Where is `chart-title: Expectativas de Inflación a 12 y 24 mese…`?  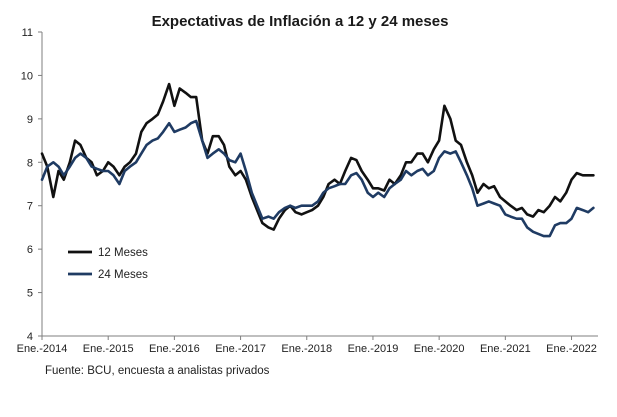 chart-title: Expectativas de Inflación a 12 y 24 mese… is located at coordinates (300, 21).